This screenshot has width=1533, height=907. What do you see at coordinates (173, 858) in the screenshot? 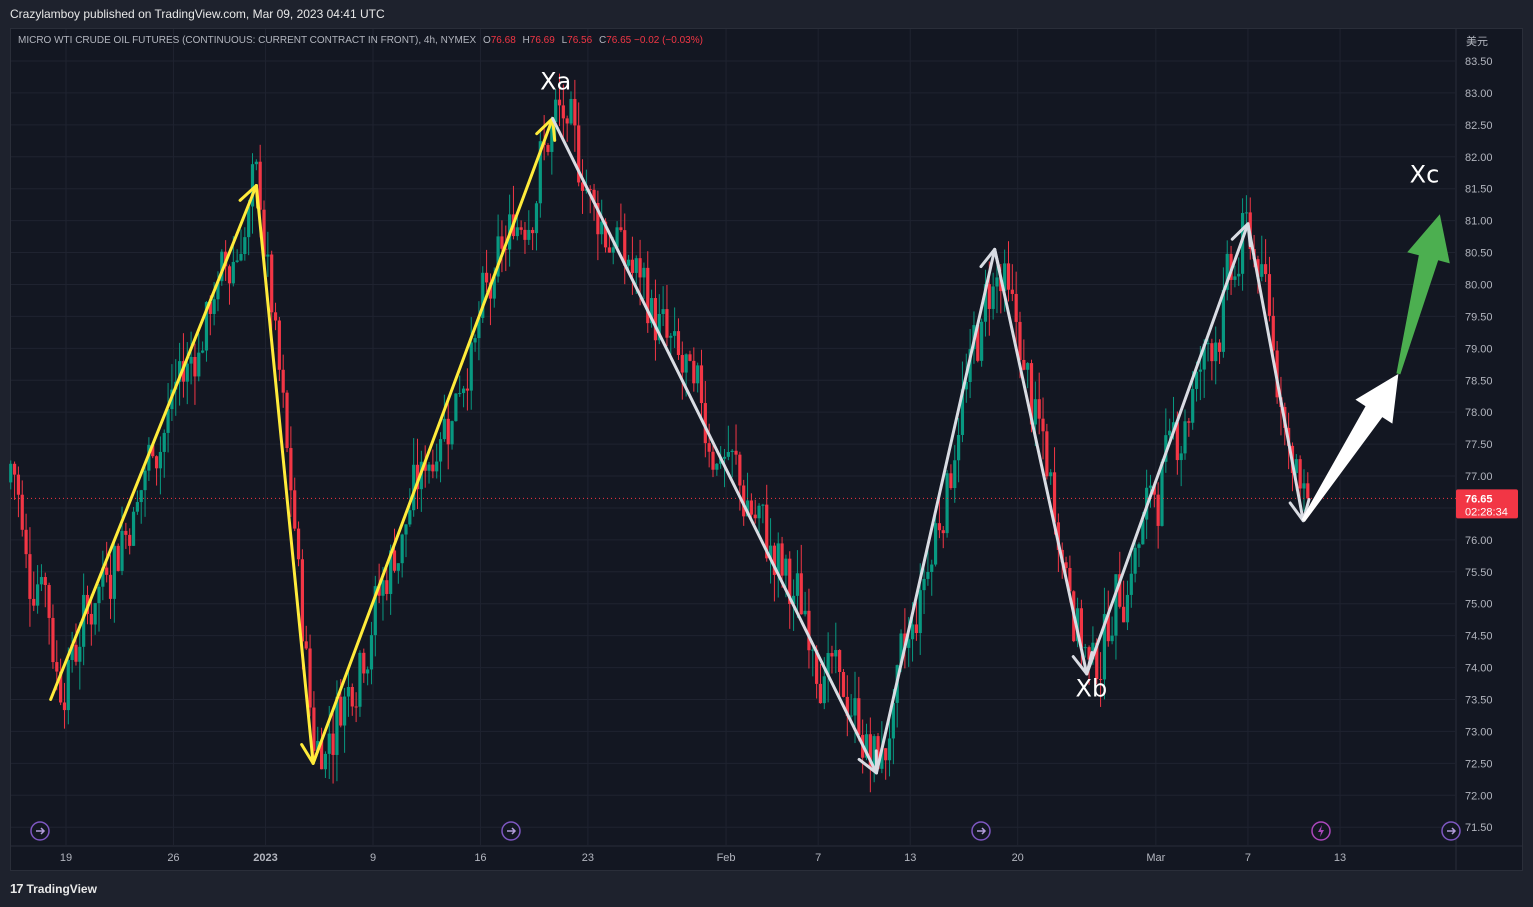
I see `x-tick-label: 26` at bounding box center [173, 858].